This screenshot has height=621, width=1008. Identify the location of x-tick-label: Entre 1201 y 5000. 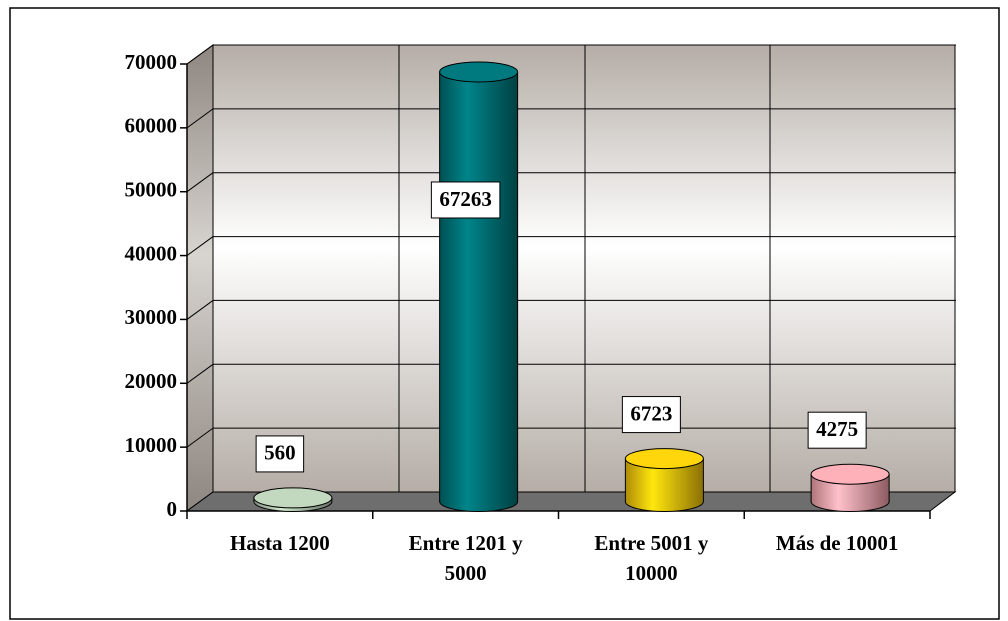
(465, 558).